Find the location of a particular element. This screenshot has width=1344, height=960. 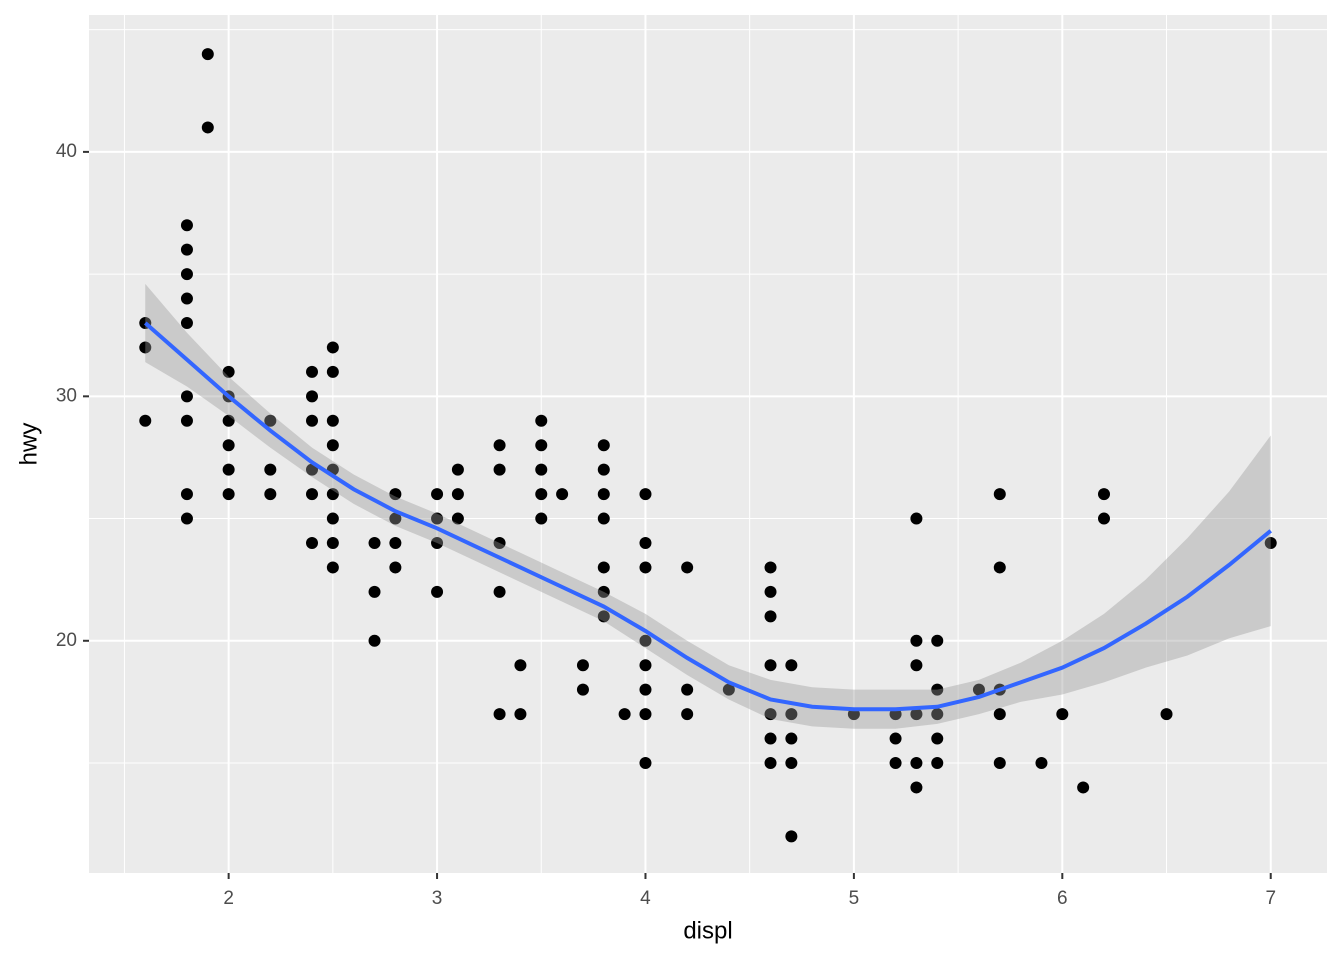

x-tick-label: 7 is located at coordinates (1270, 898).